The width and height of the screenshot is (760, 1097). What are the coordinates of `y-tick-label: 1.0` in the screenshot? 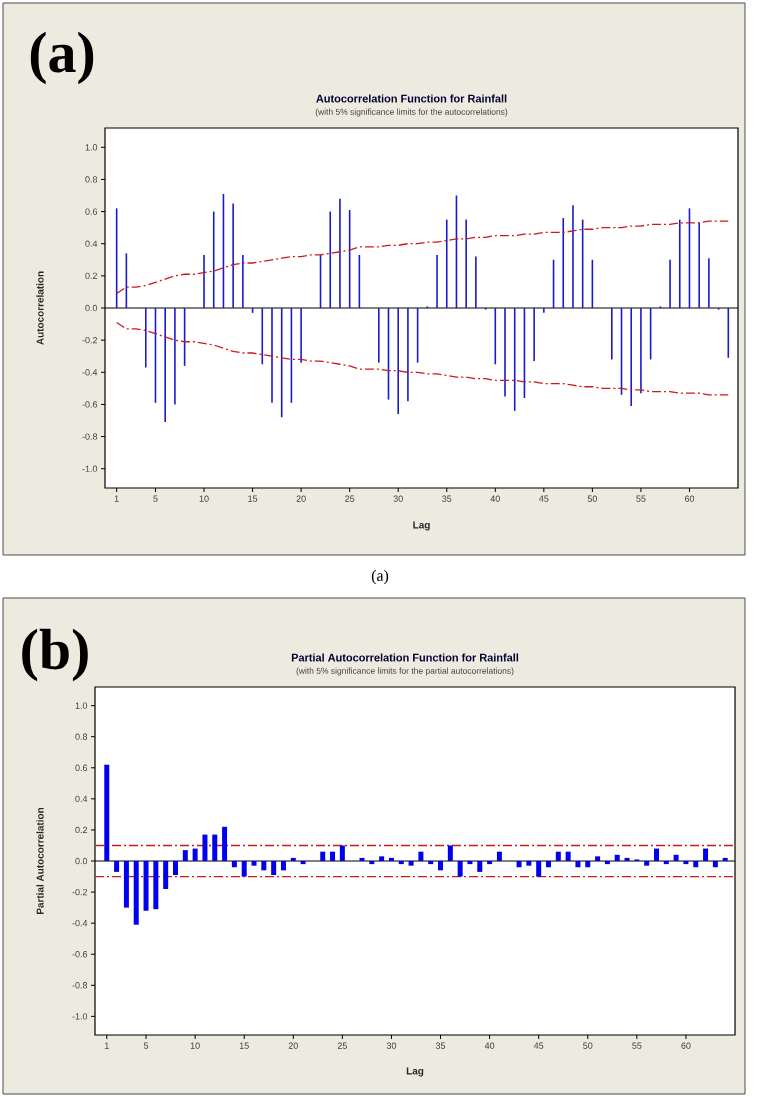 It's located at (91, 147).